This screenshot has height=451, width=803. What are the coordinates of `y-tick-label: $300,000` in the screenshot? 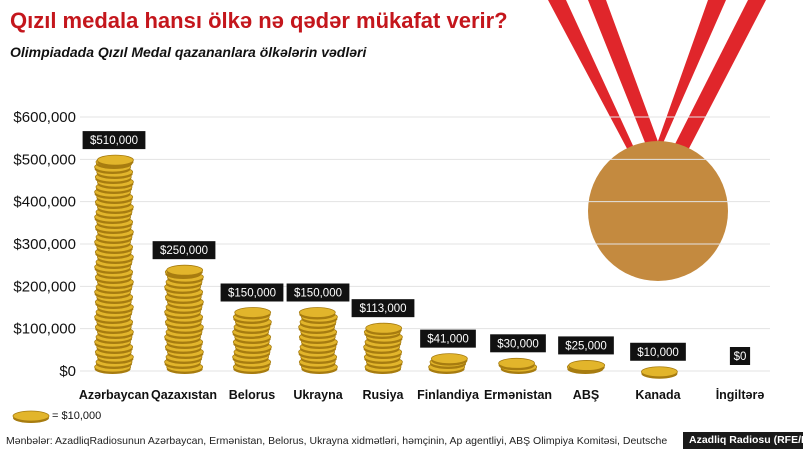 It's located at (44, 244).